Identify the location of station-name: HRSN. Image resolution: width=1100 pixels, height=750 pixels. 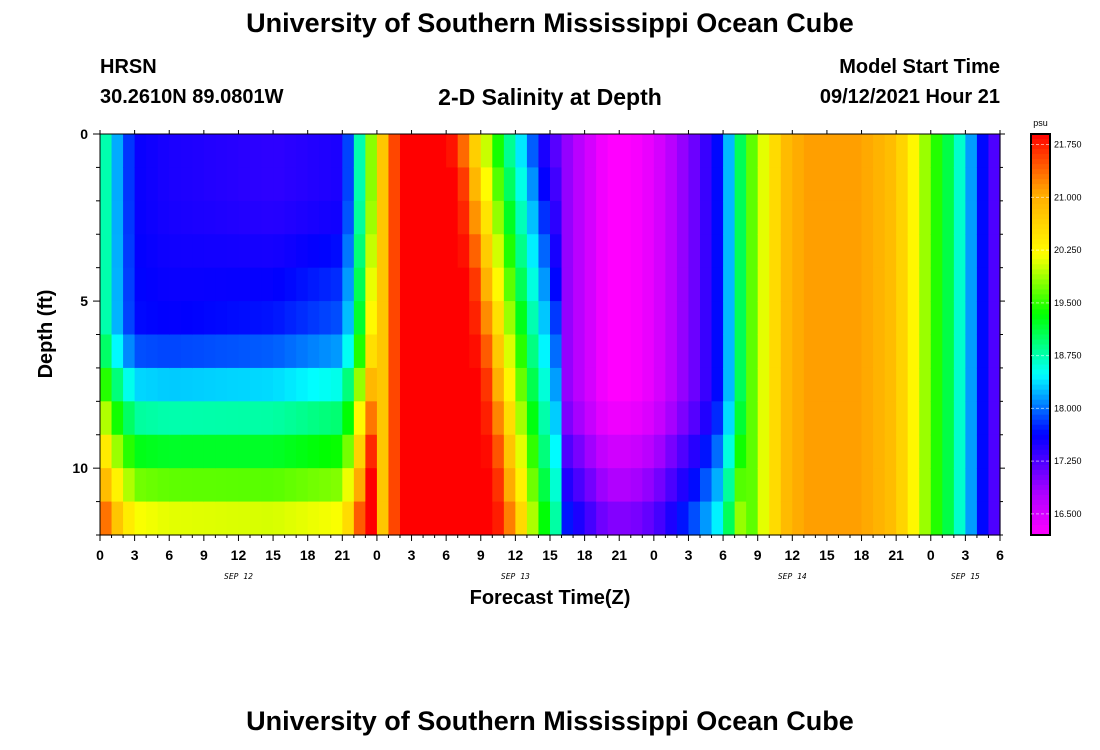
(128, 67).